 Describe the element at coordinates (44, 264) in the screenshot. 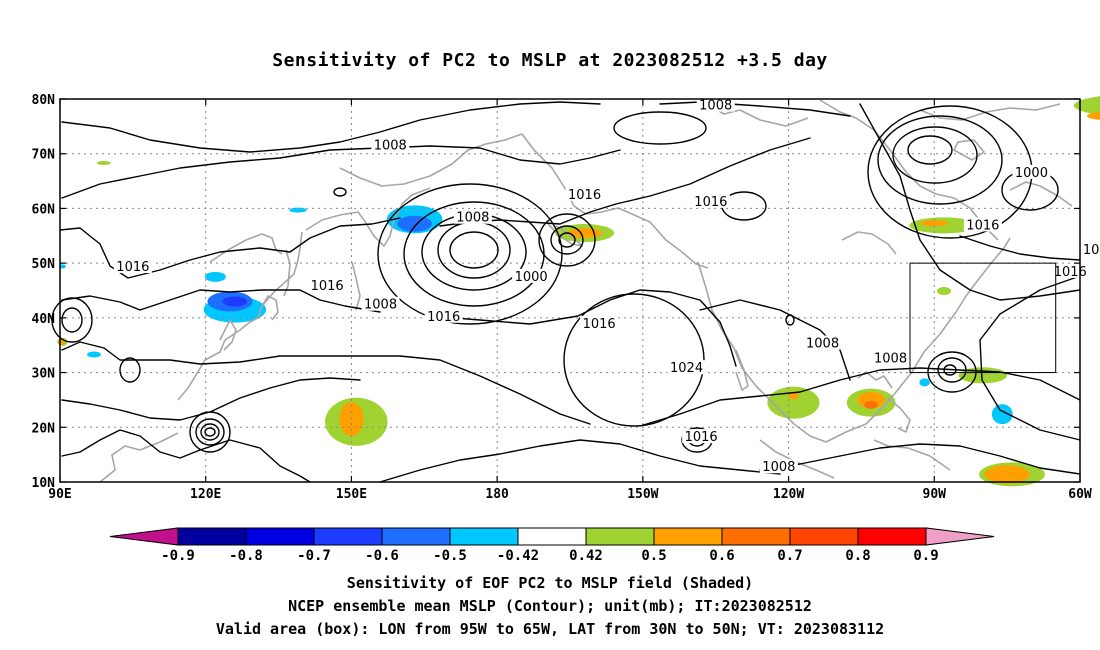

I see `lat-tick-label: 50N` at that location.